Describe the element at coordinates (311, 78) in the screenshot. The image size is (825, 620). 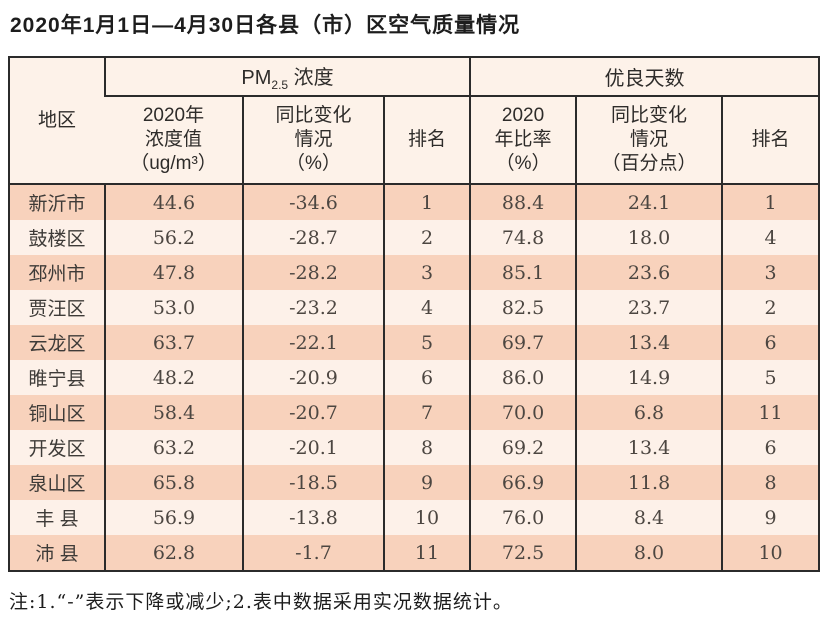
I see `pm25-suffix: 浓度` at that location.